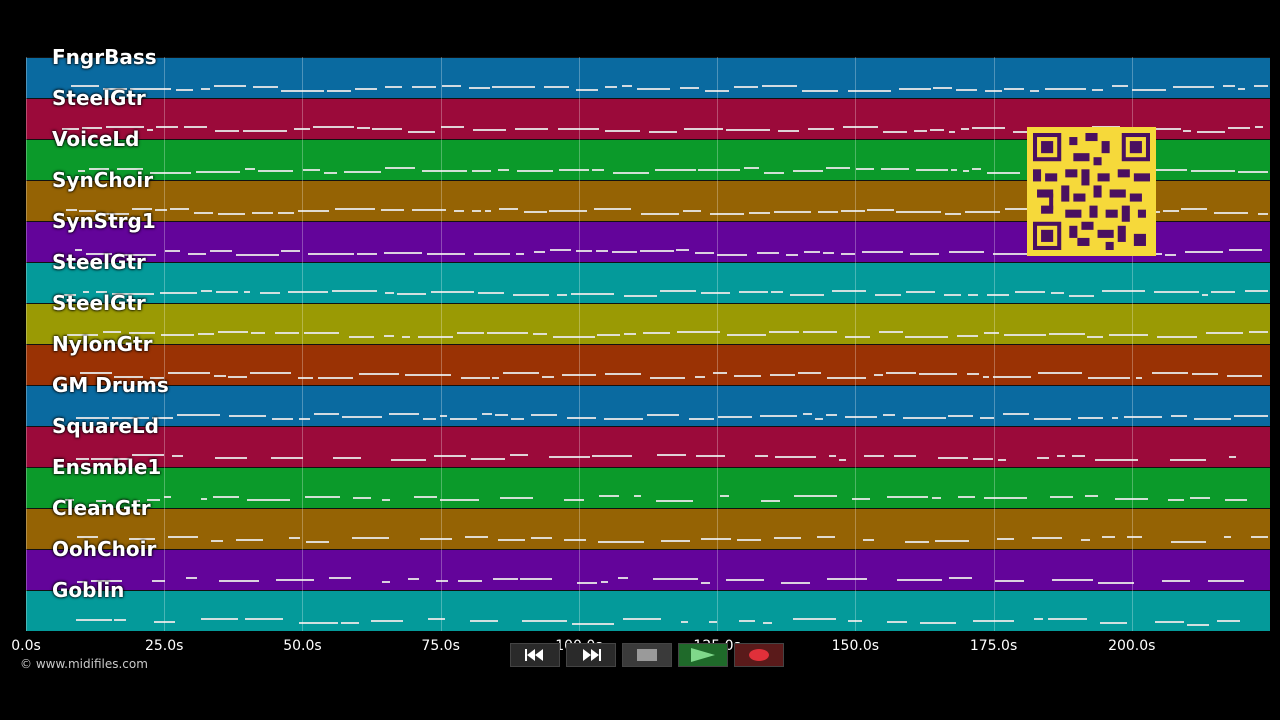 The height and width of the screenshot is (720, 1280). What do you see at coordinates (535, 655) in the screenshot?
I see `rewind-button` at bounding box center [535, 655].